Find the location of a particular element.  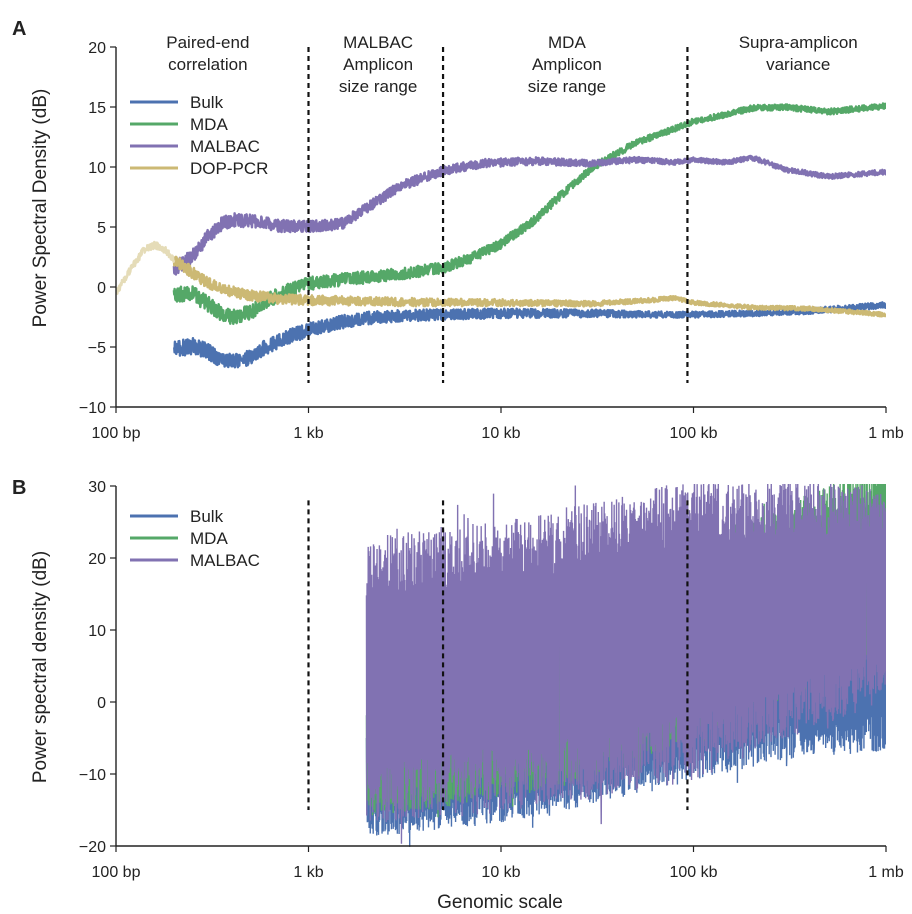

panel-a-legend-label-dop-pcr: DOP-PCR is located at coordinates (229, 168).